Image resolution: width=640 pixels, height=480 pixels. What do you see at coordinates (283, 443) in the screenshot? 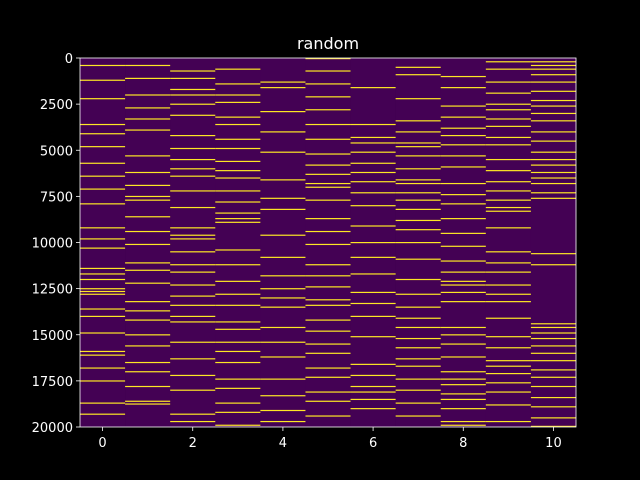
I see `x-tick-label: 4` at bounding box center [283, 443].